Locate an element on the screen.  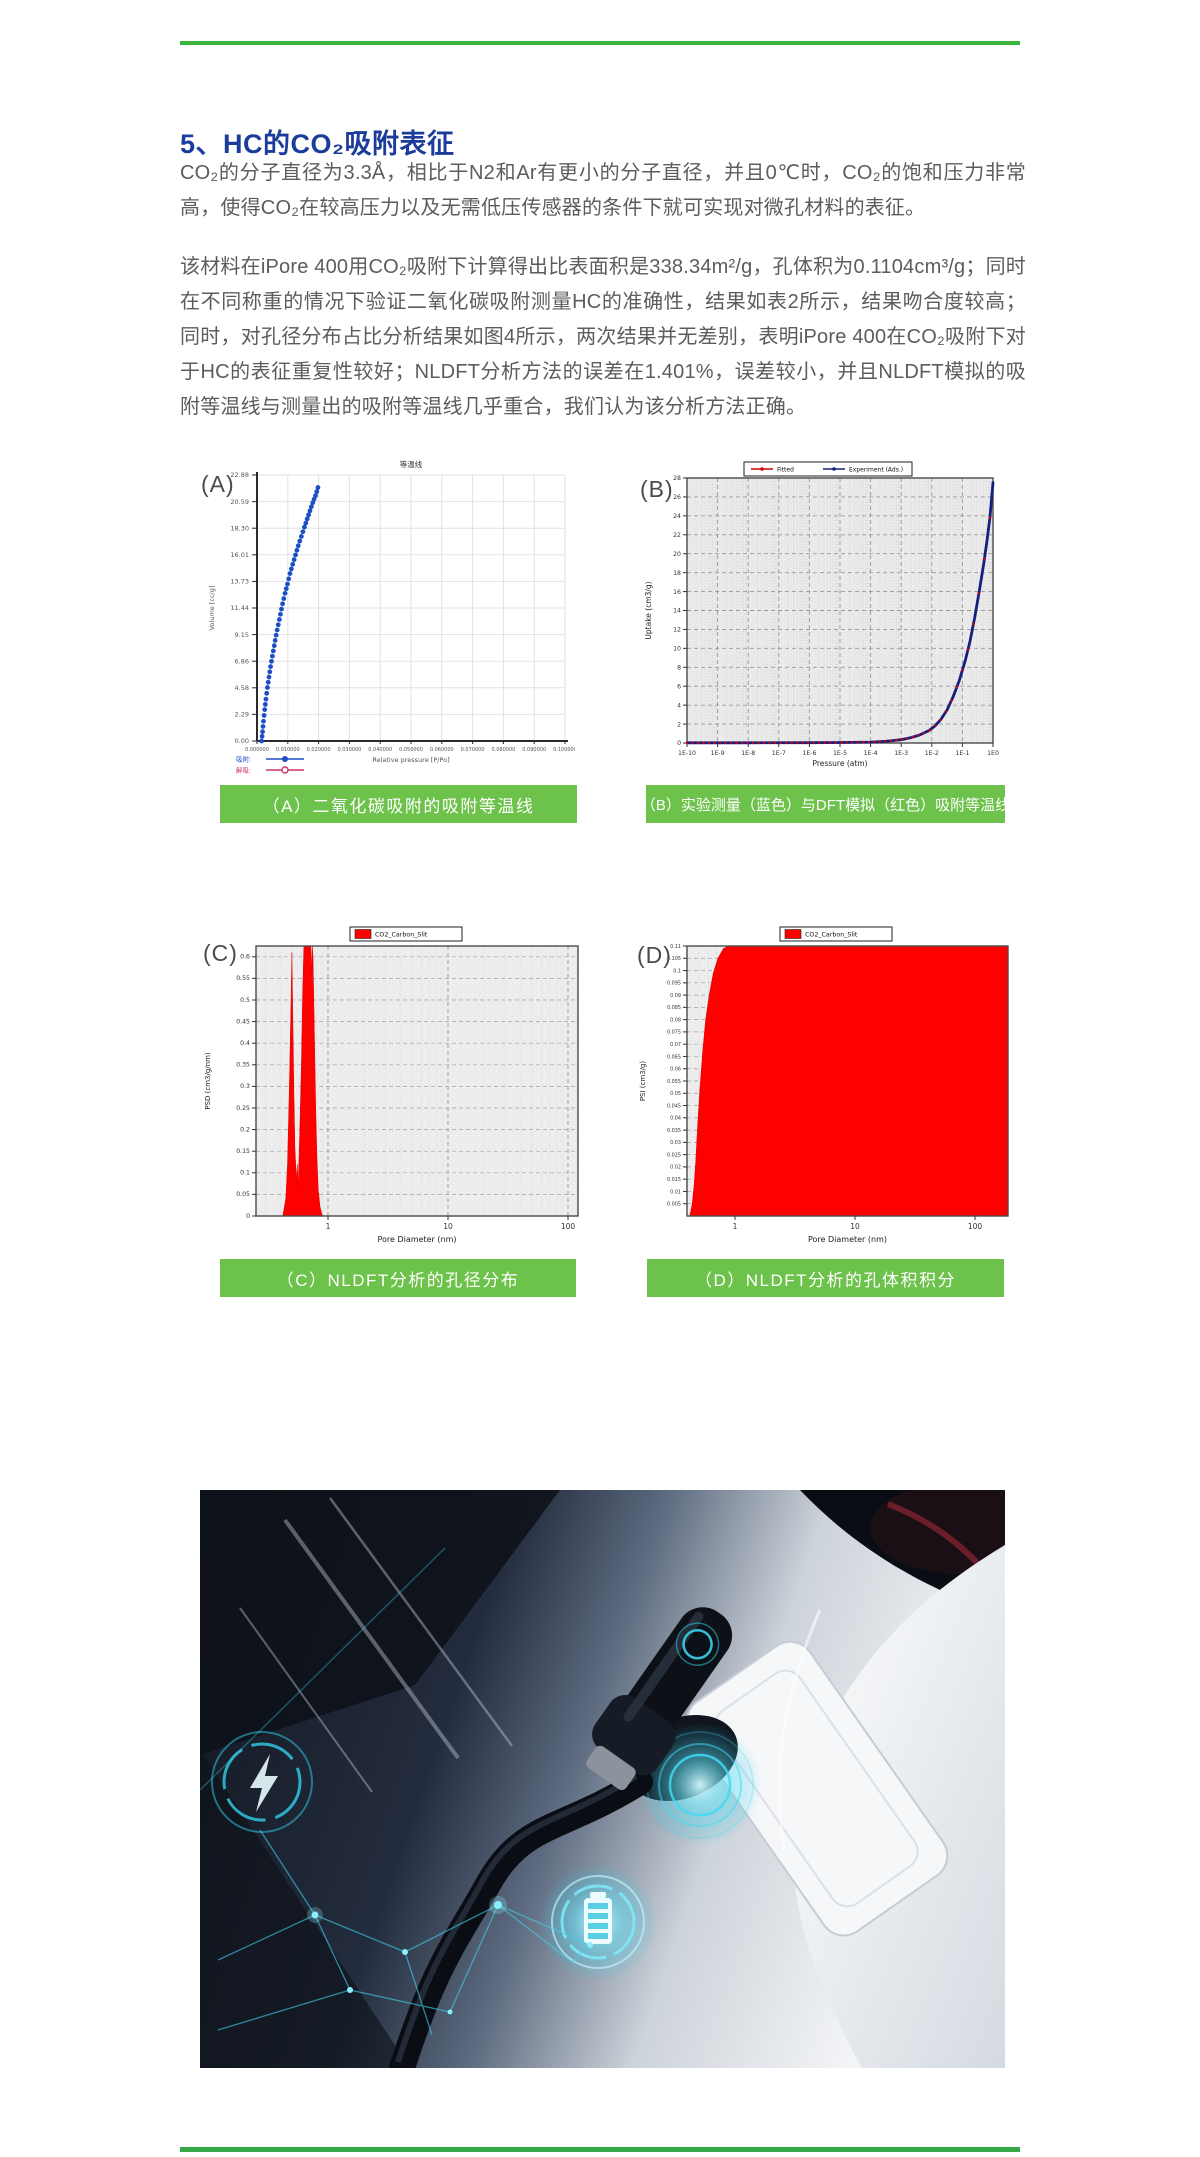
svg-text: 24 is located at coordinates (677, 516).